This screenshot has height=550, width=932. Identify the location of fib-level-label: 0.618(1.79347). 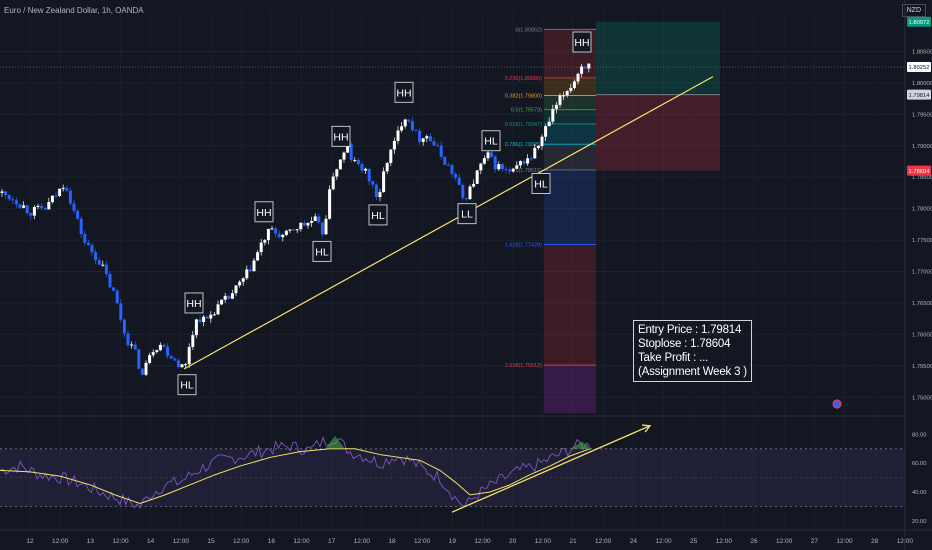
(523, 125).